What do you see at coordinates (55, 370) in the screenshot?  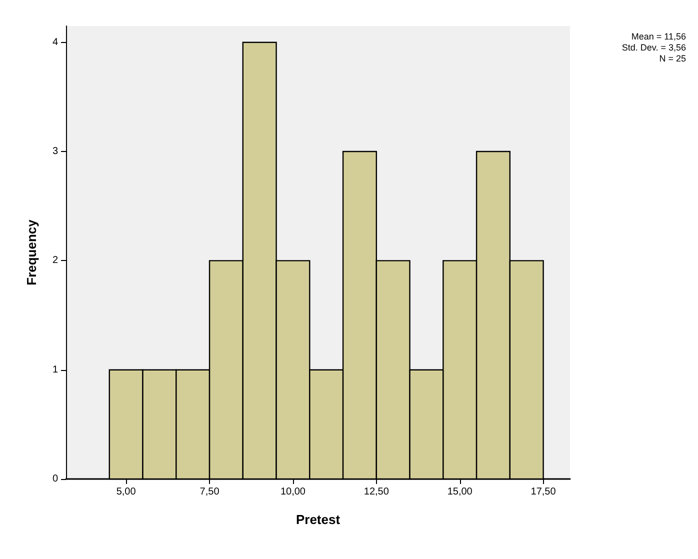 I see `y-tick-label: 1` at bounding box center [55, 370].